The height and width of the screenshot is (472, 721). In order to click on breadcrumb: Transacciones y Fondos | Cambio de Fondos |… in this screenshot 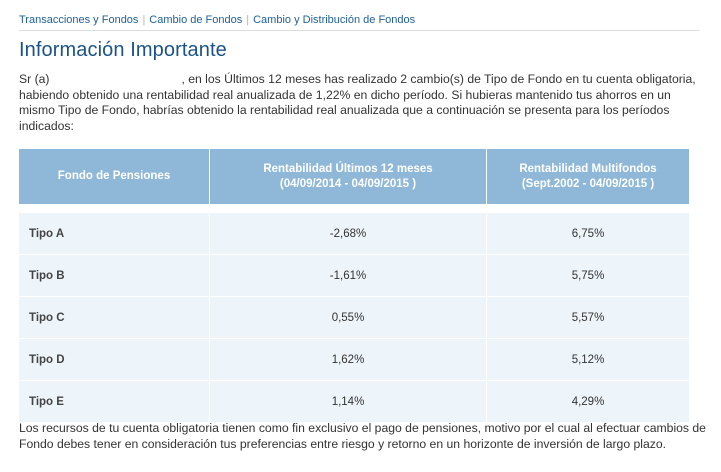, I will do `click(359, 20)`.